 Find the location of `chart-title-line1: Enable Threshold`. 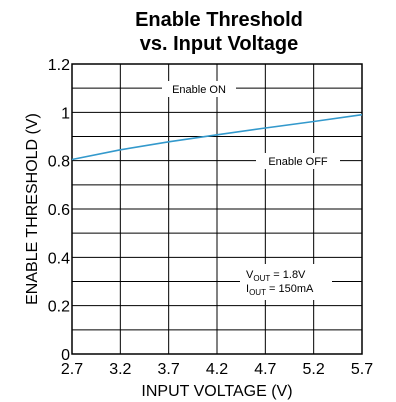

chart-title-line1: Enable Threshold is located at coordinates (219, 20).